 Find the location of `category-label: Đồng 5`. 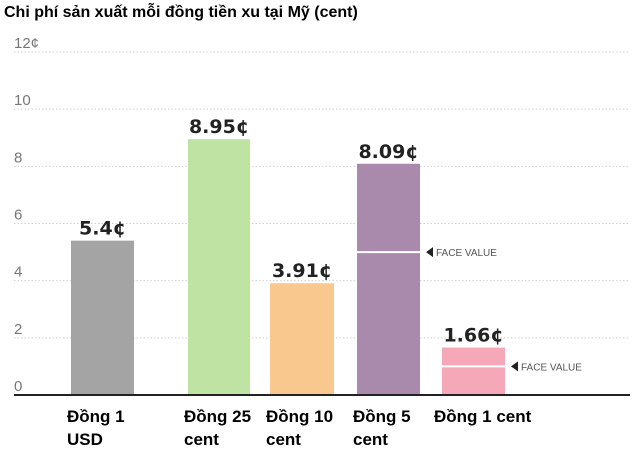

category-label: Đồng 5 is located at coordinates (382, 416).